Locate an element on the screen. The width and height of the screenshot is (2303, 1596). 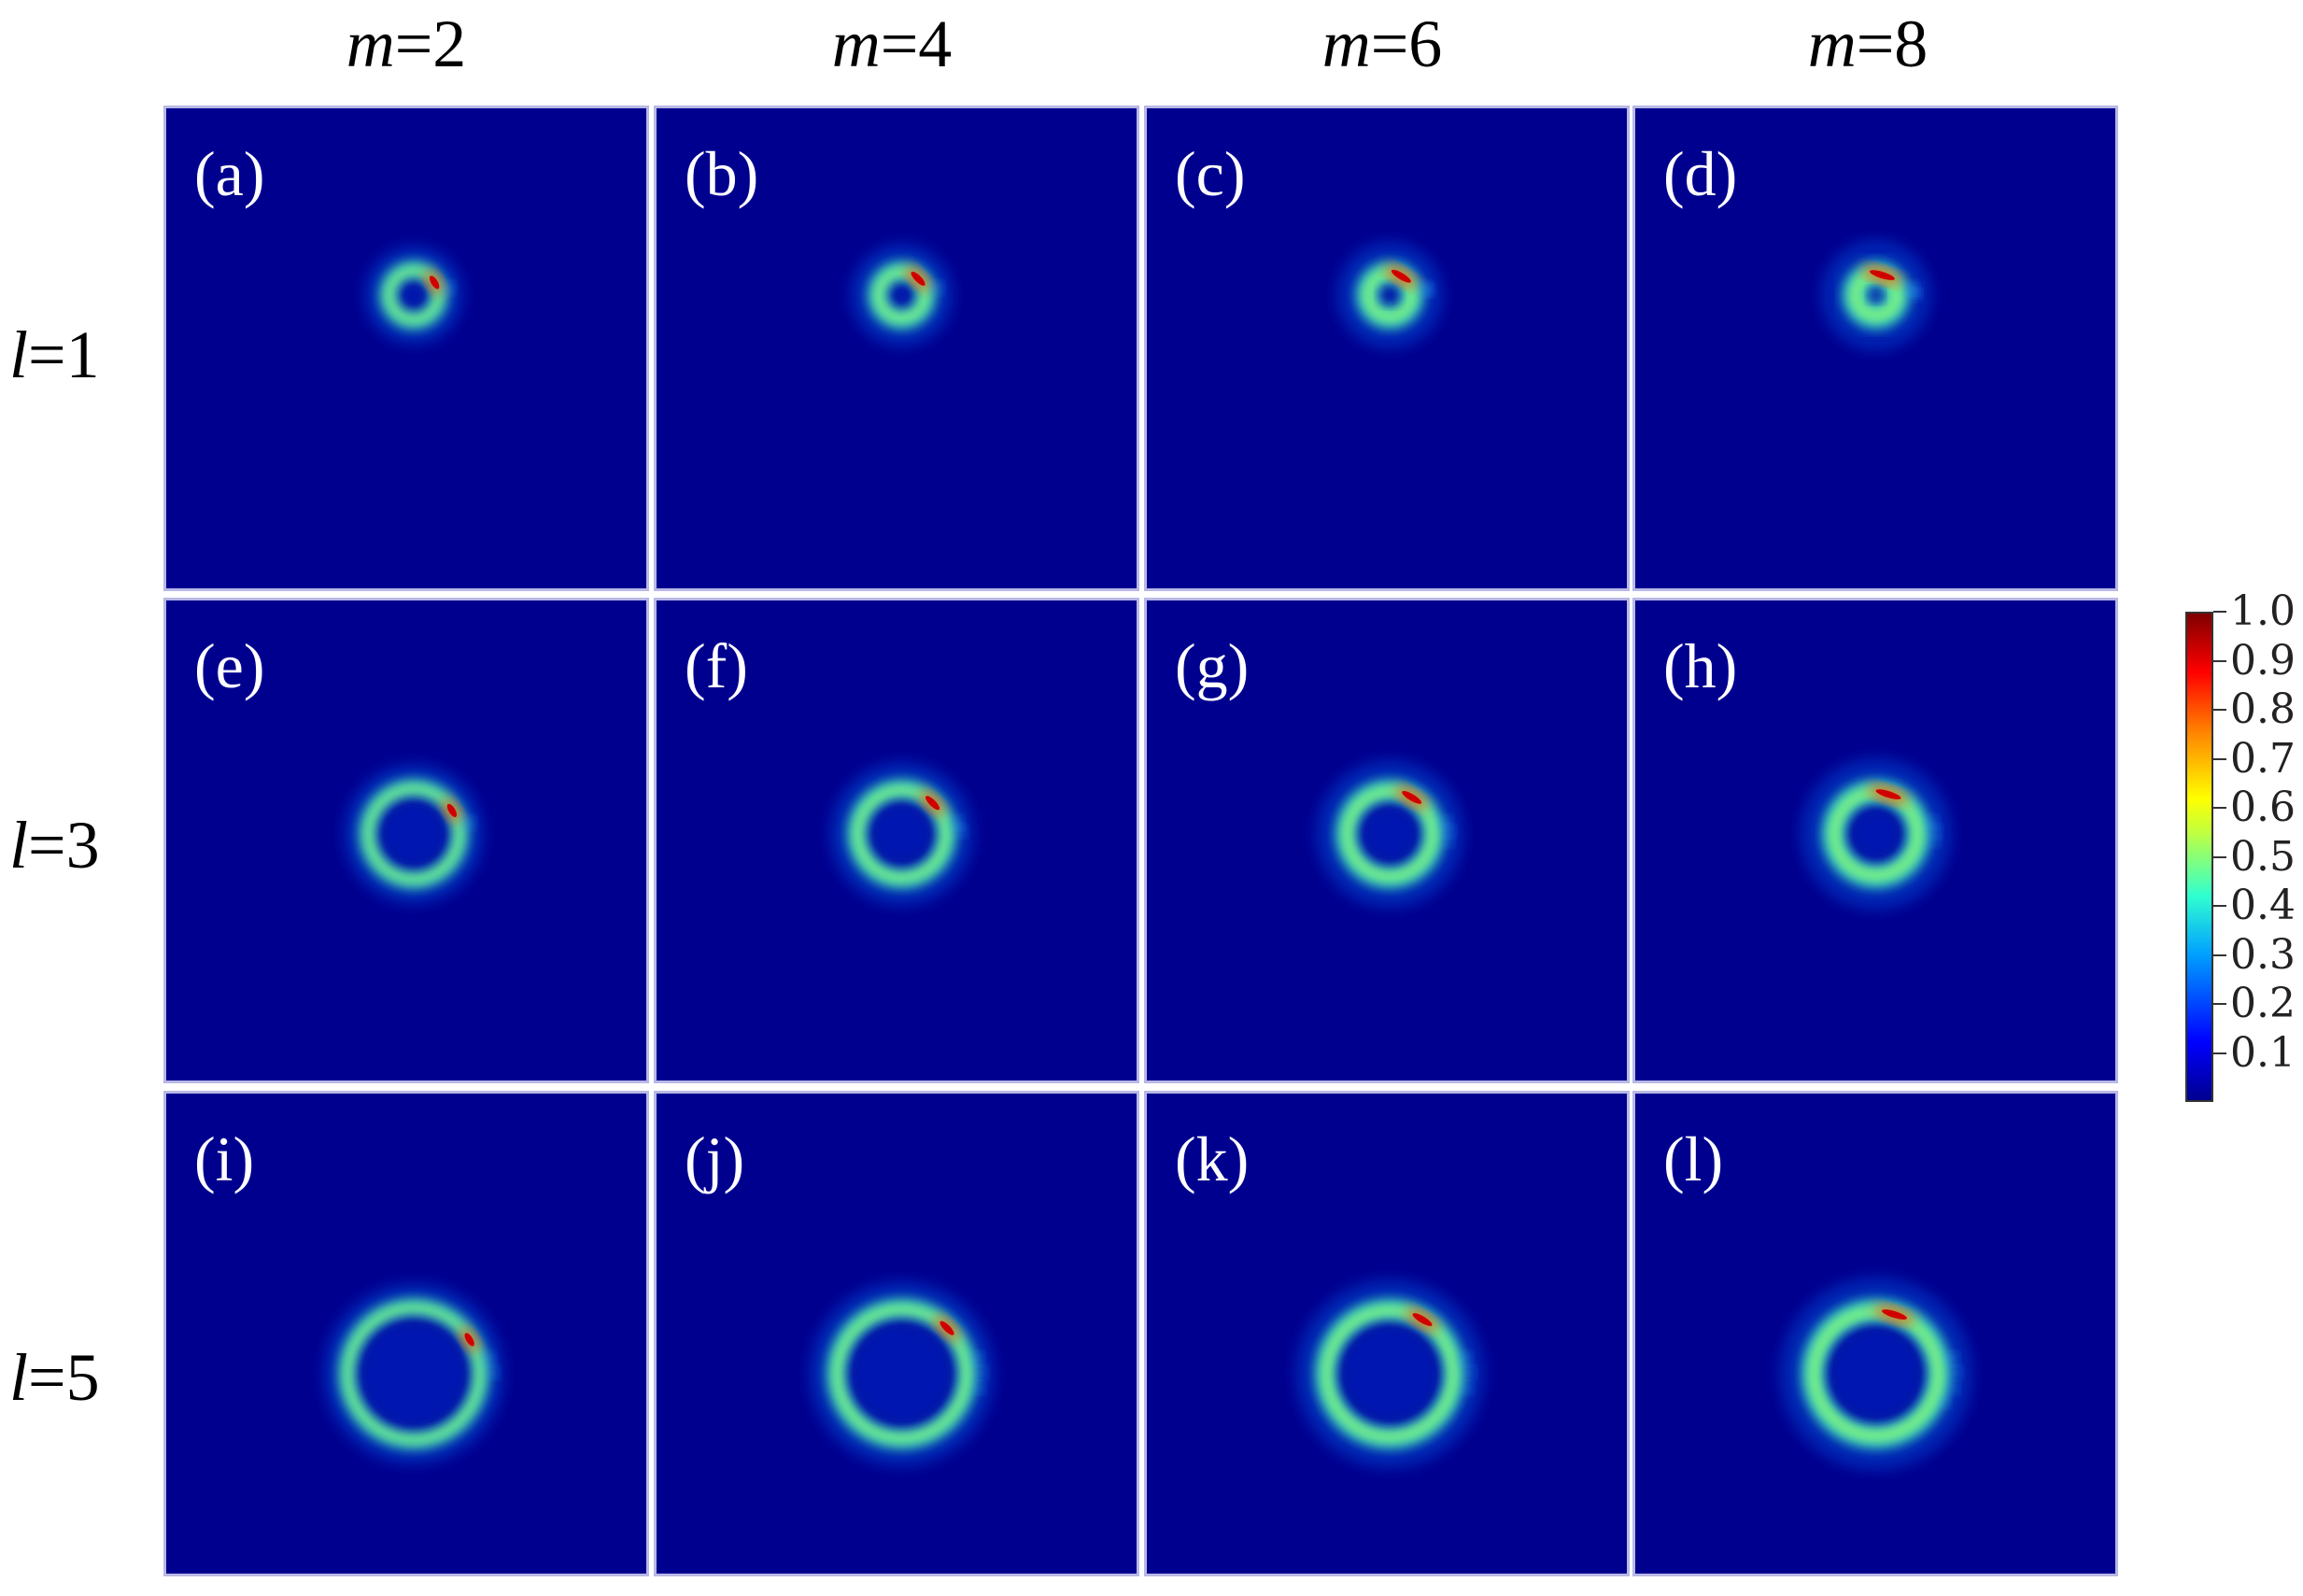
panel-label: (h) is located at coordinates (1700, 665).